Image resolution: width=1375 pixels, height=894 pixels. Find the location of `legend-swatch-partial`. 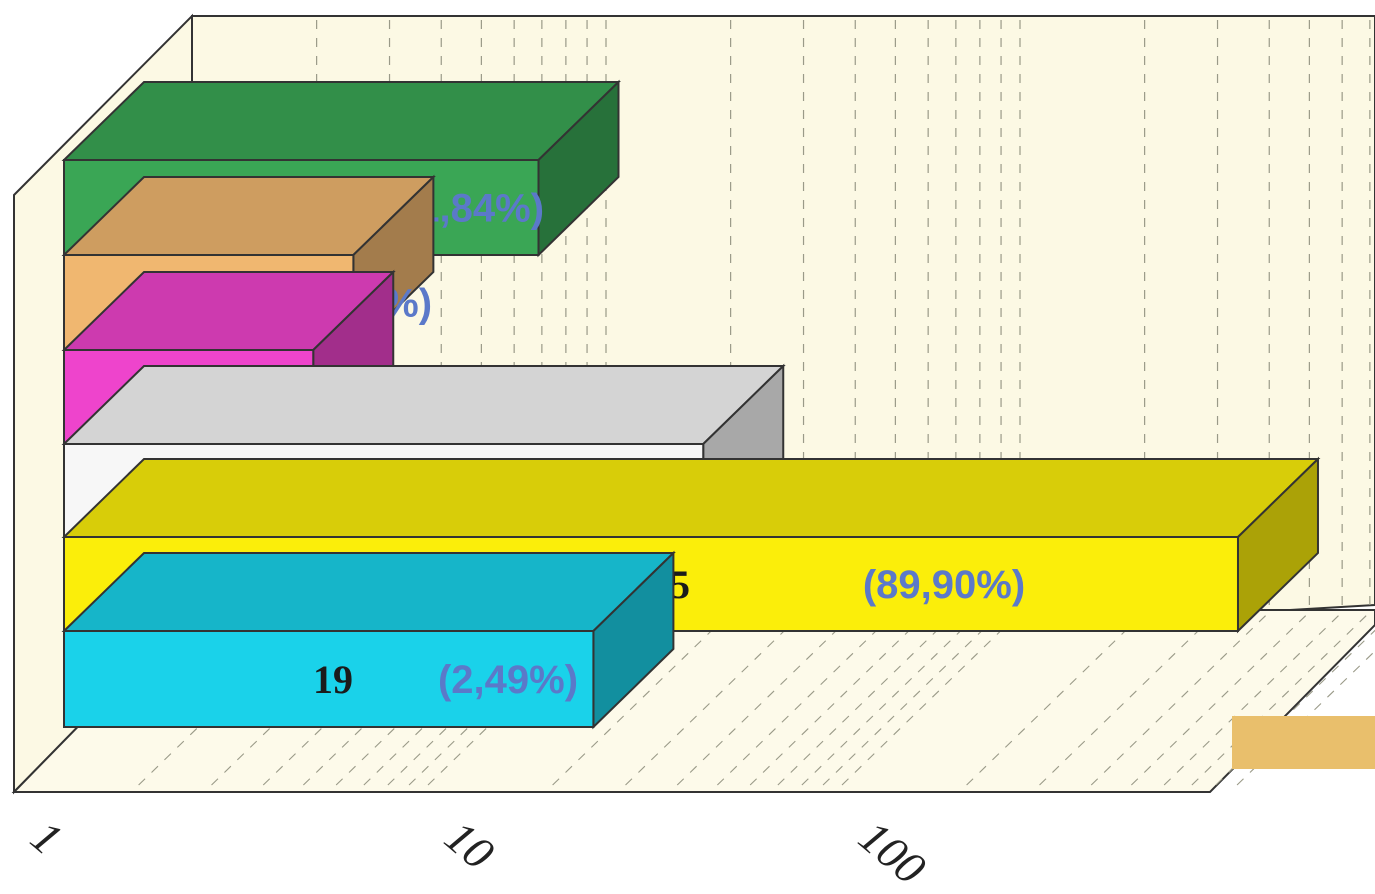

legend-swatch-partial is located at coordinates (1303, 742).